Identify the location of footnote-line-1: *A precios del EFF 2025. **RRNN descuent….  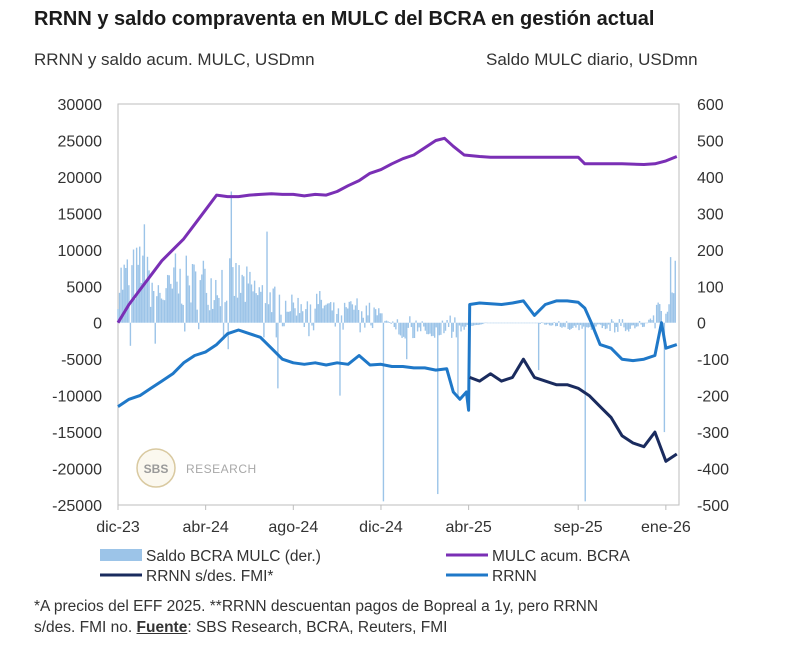
(316, 606).